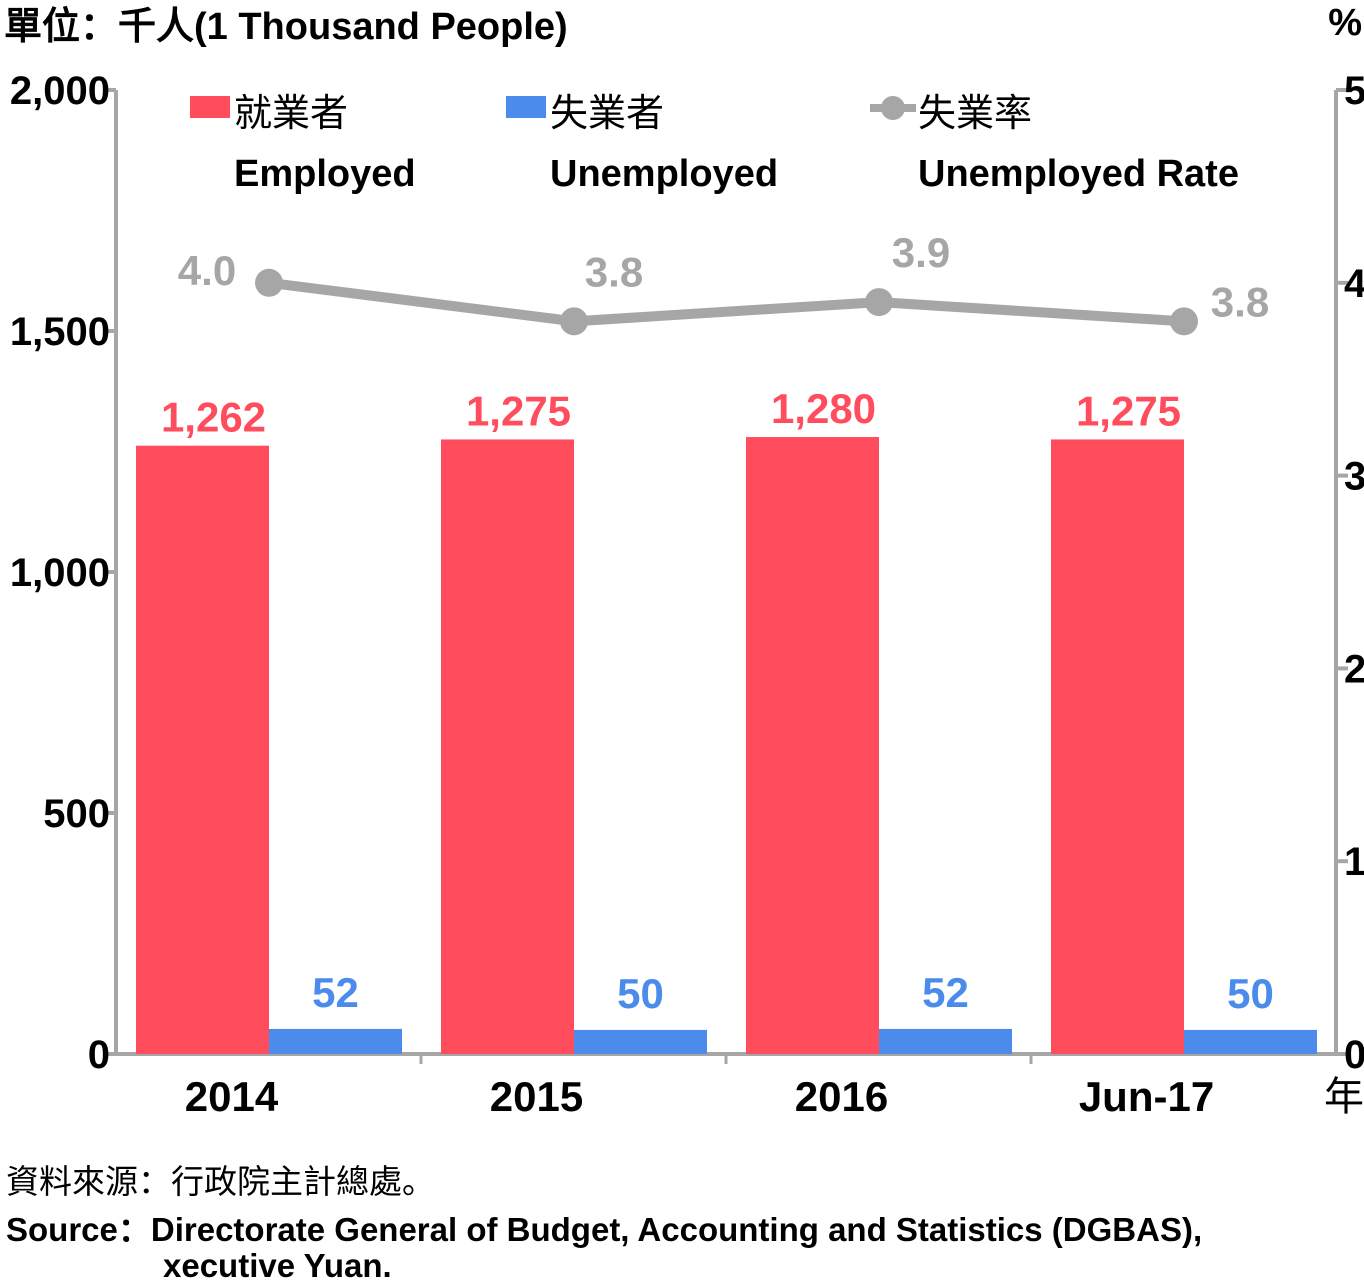 The image size is (1364, 1286). Describe the element at coordinates (975, 113) in the screenshot. I see `legend-label-cn: 失業率` at that location.